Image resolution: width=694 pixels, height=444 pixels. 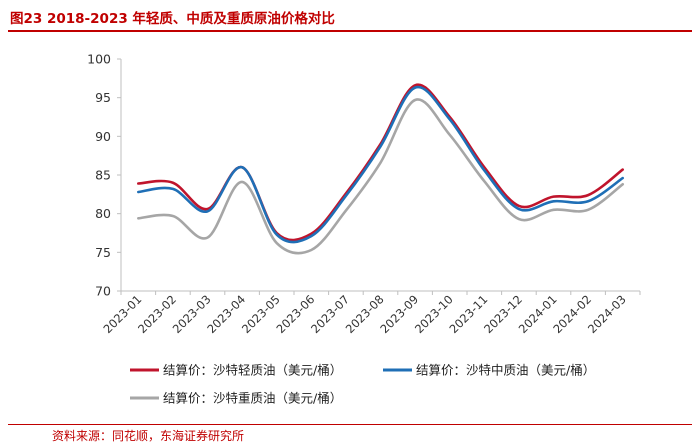 What do you see at coordinates (252, 370) in the screenshot?
I see `legend-light-oil-label: 结算价：沙特轻质油（美元/桶）` at bounding box center [252, 370].